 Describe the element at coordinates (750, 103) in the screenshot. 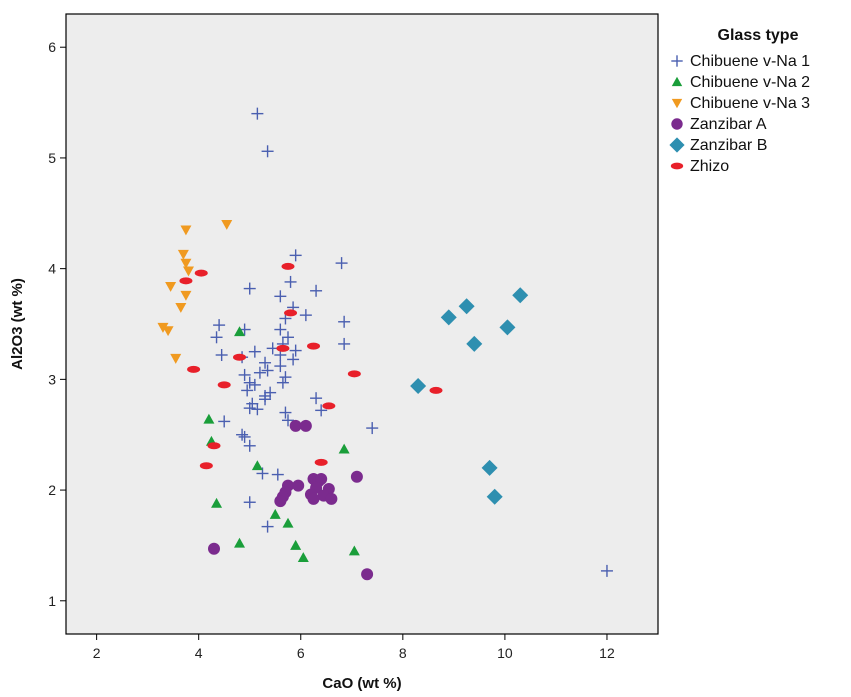

I see `legend-label: Chibuene v-Na 3` at that location.